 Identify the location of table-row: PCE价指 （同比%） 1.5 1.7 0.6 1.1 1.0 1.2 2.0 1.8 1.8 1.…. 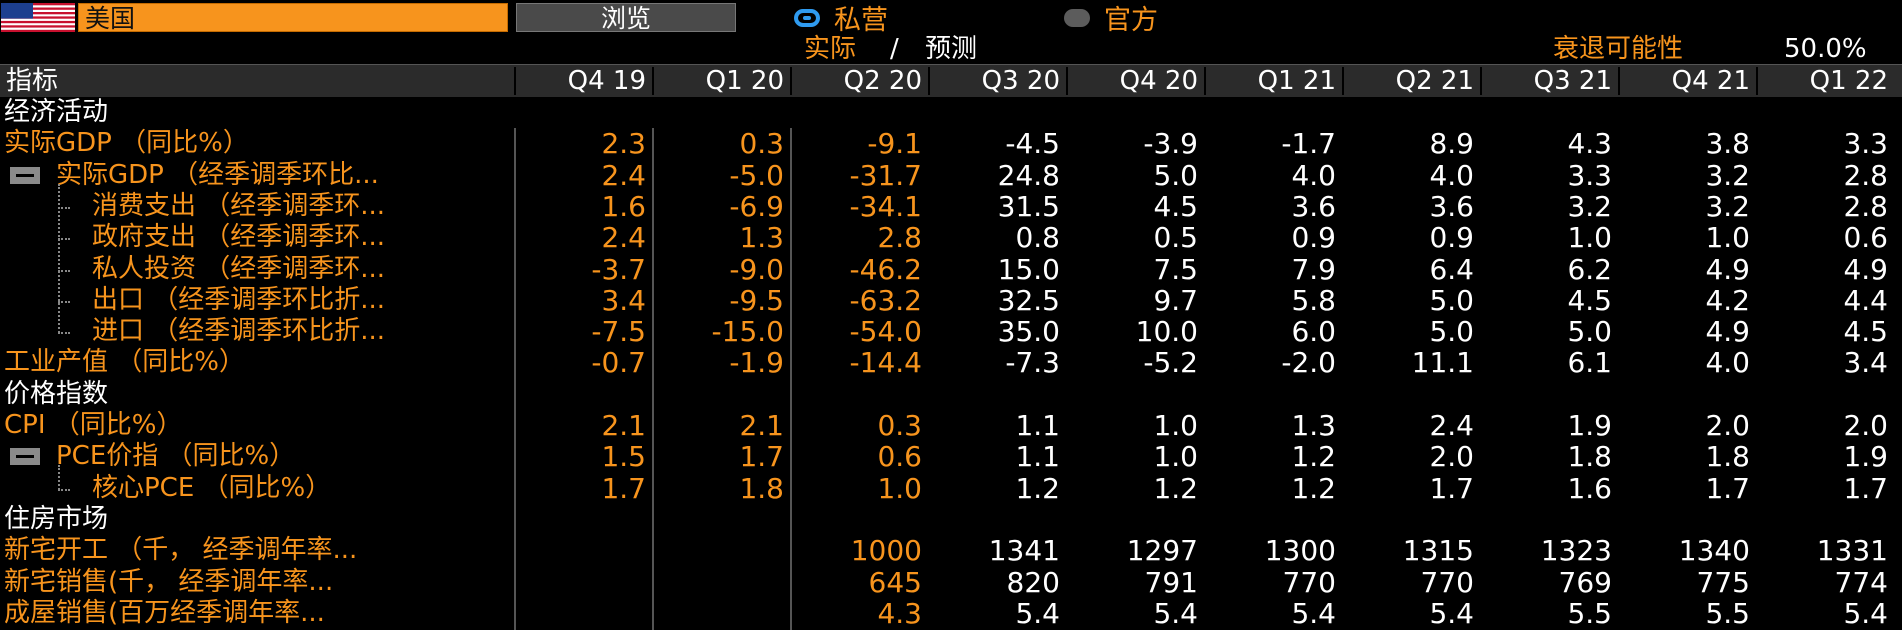
(951, 456).